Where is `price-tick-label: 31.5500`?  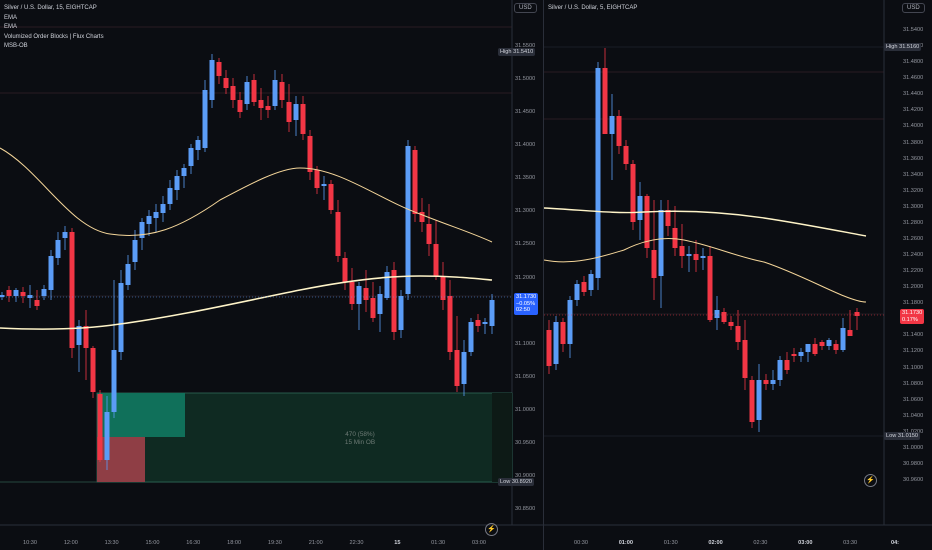
price-tick-label: 31.5500 is located at coordinates (525, 46).